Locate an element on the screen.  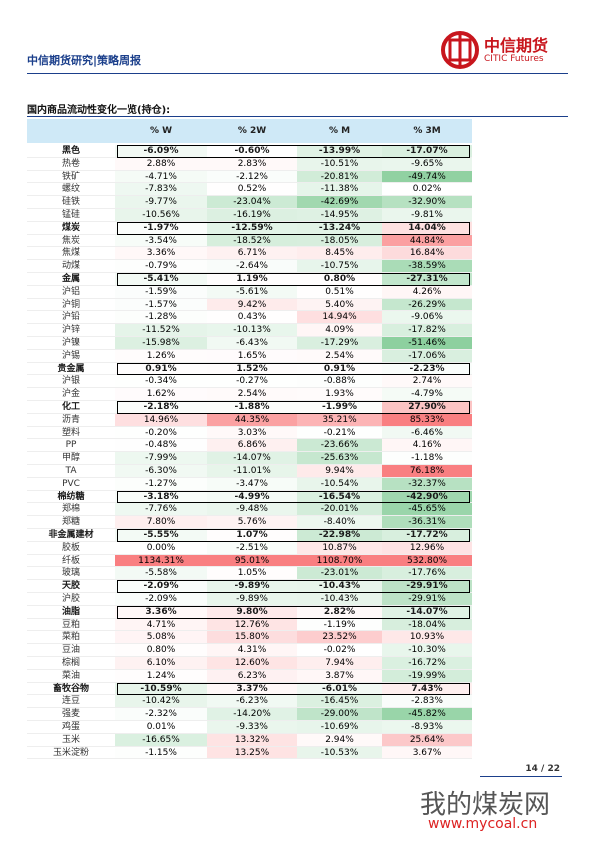
row-label: 郑糖 is located at coordinates (71, 522).